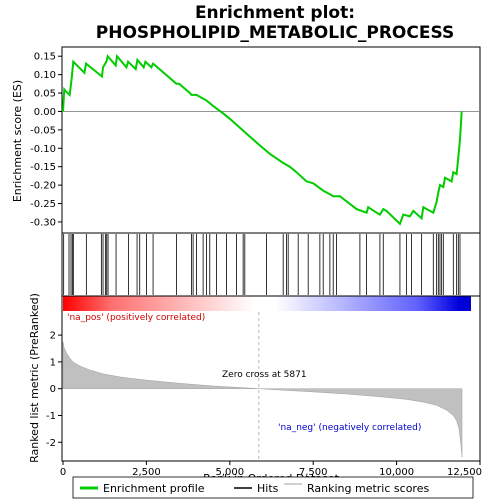 The image size is (500, 500). I want to click on legend-profile-label: Enrichment profile, so click(154, 488).